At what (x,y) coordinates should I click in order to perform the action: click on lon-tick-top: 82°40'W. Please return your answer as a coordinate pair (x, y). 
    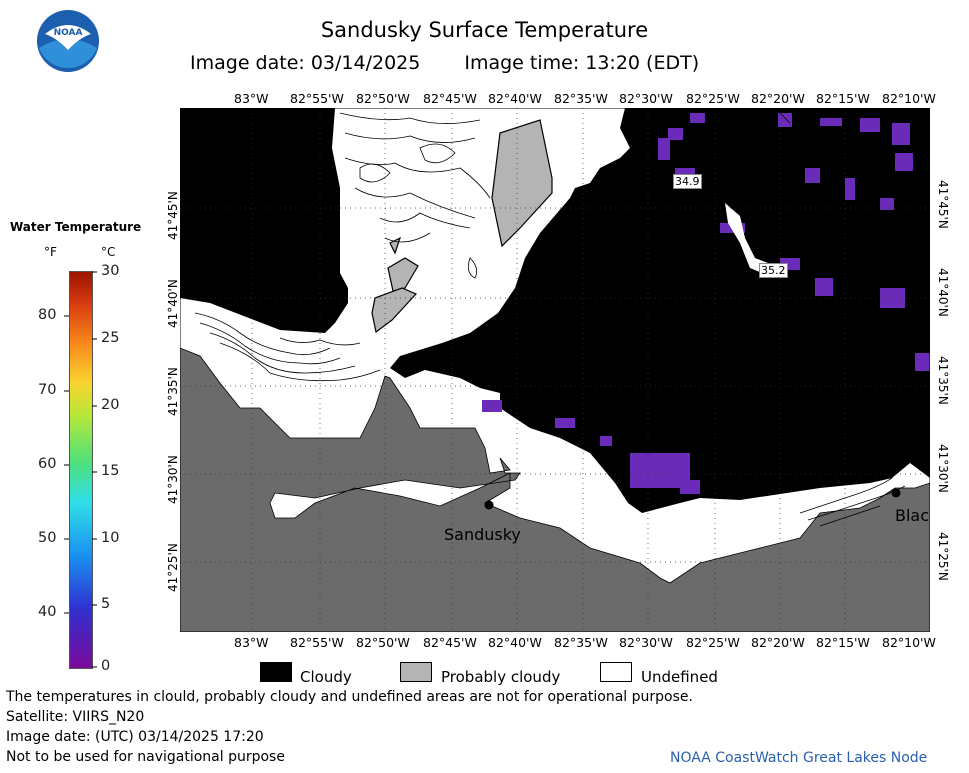
    Looking at the image, I should click on (515, 98).